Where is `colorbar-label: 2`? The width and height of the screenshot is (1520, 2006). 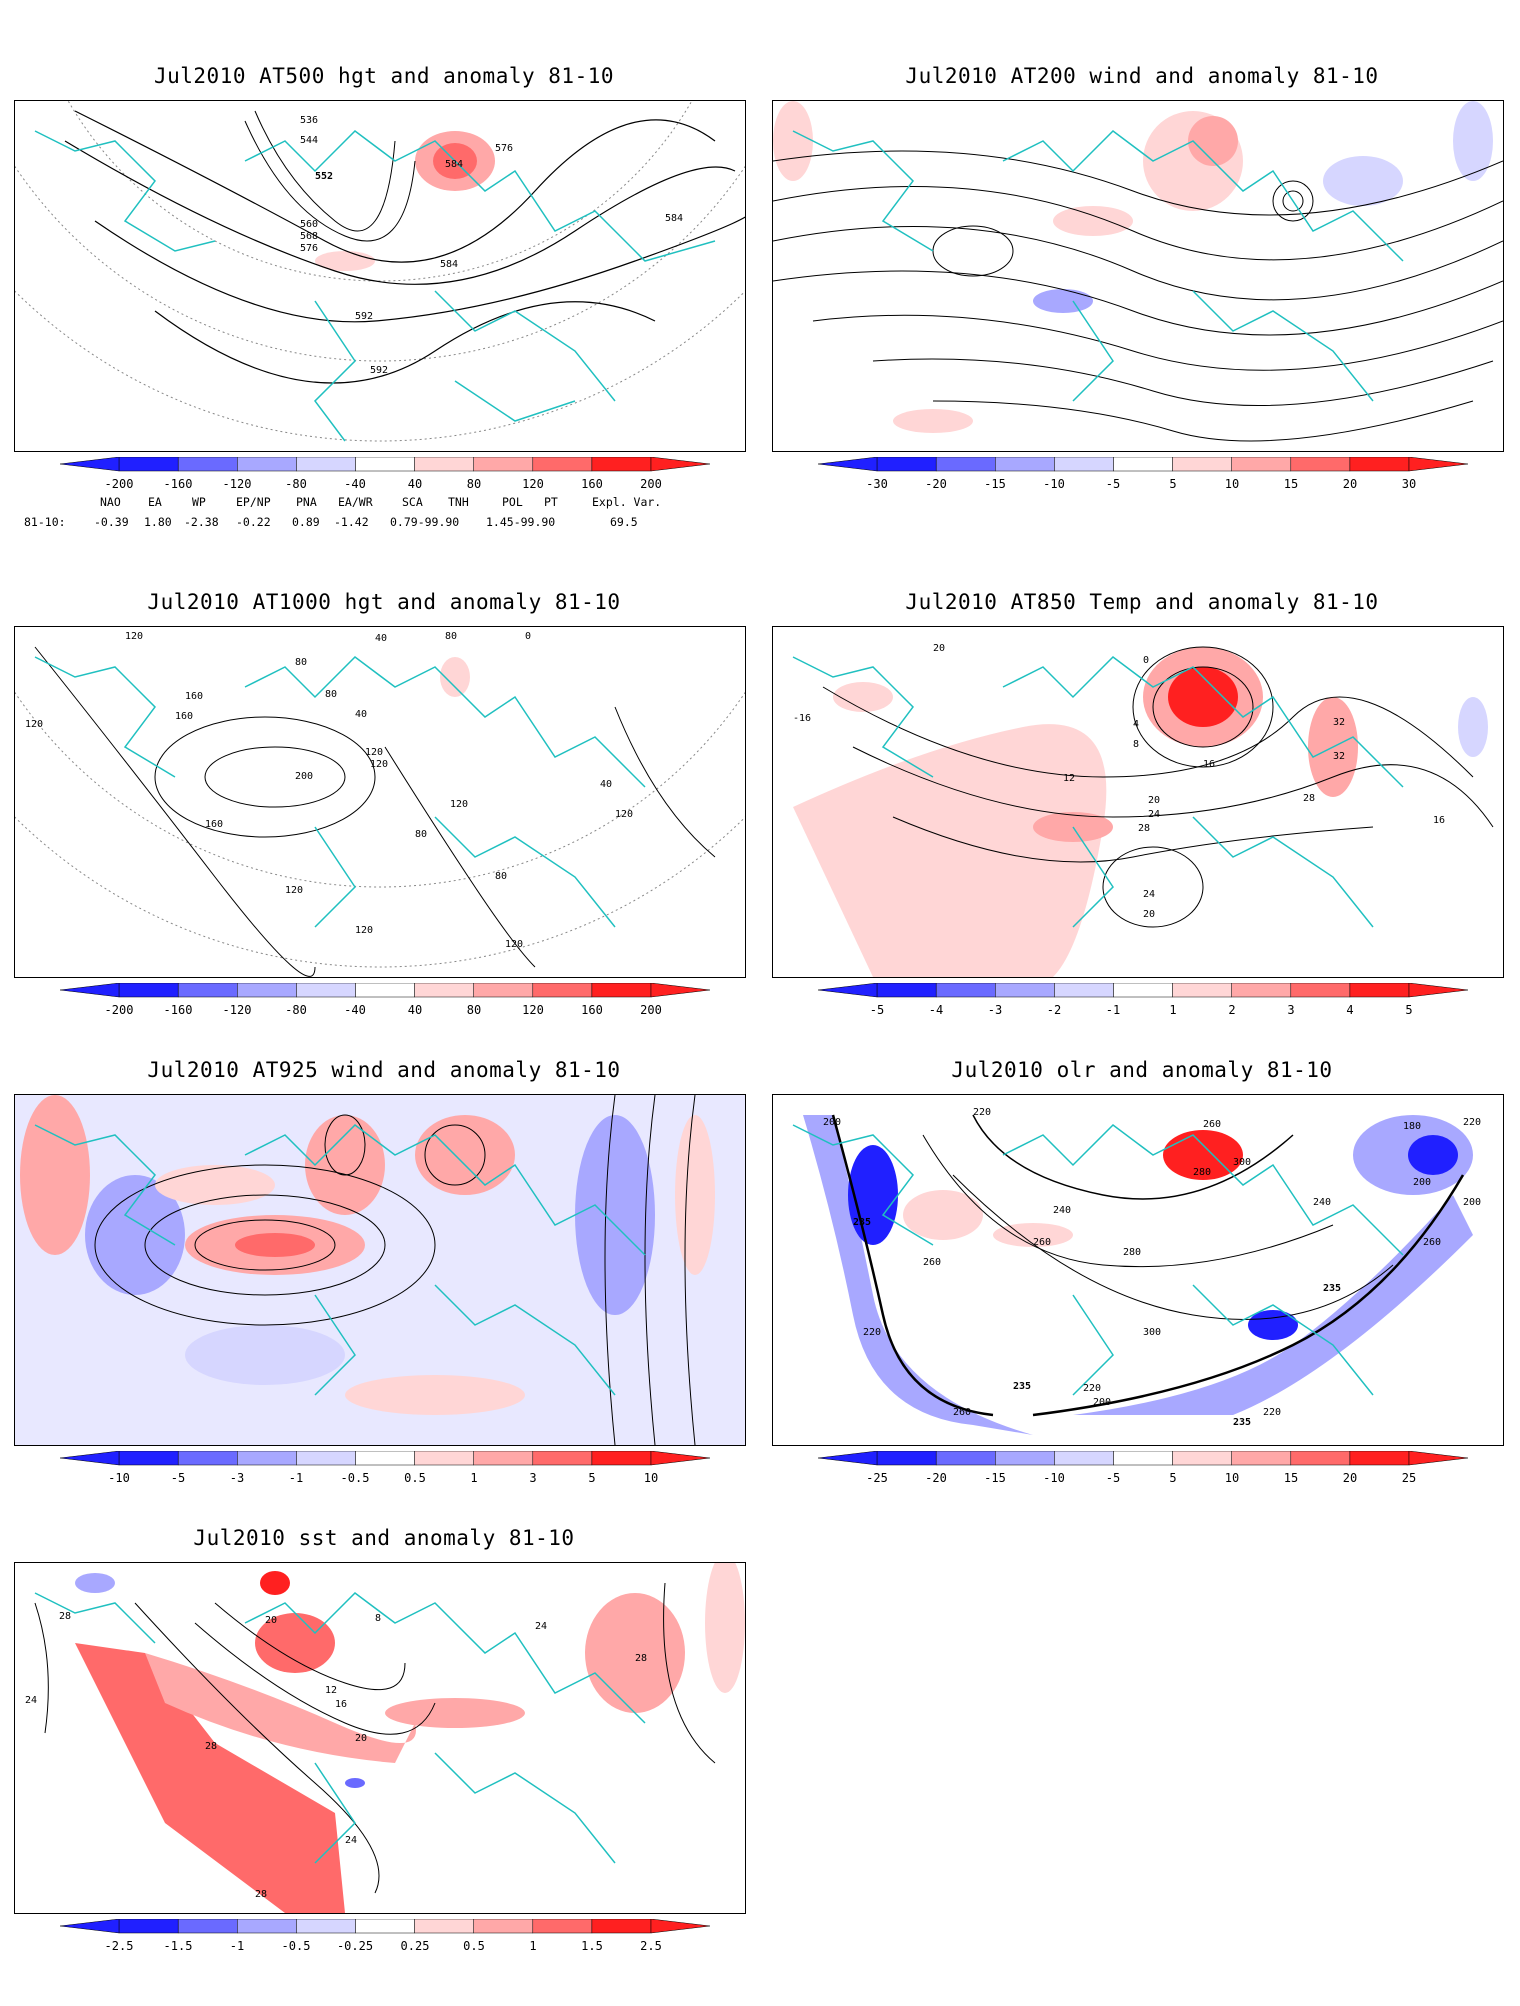
colorbar-label: 2 is located at coordinates (1232, 1010).